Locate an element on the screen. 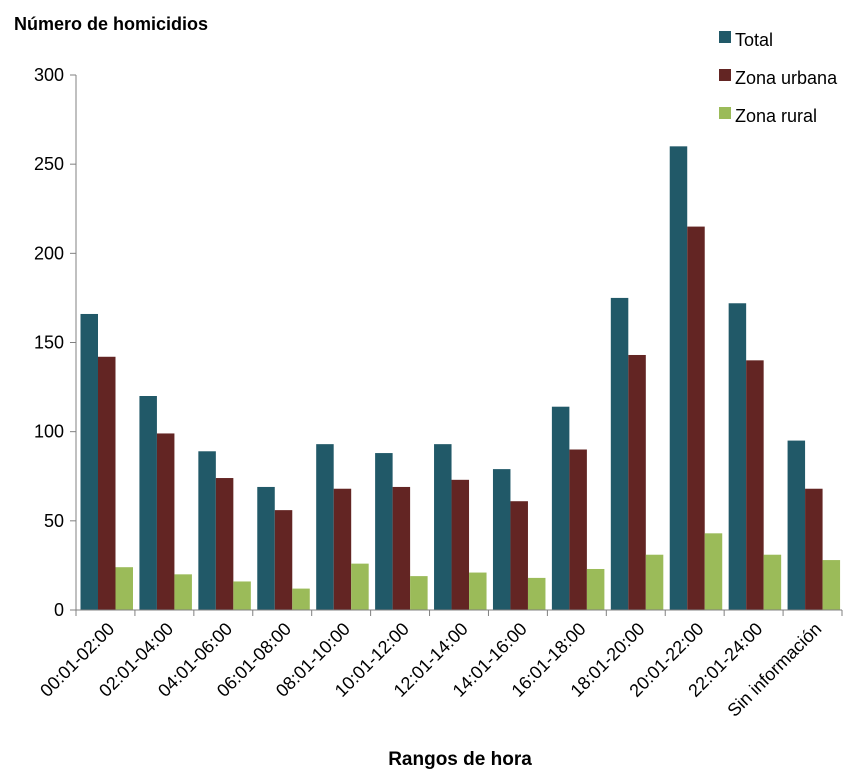 The height and width of the screenshot is (770, 860). y-axis-ticks: 0 50 100 150 200 250 300 is located at coordinates (55, 342).